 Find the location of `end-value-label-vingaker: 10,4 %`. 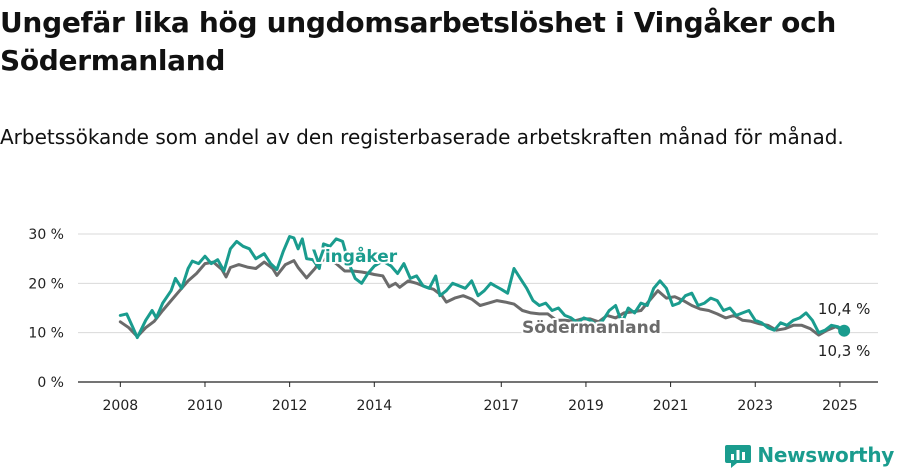

end-value-label-vingaker: 10,4 % is located at coordinates (844, 309).